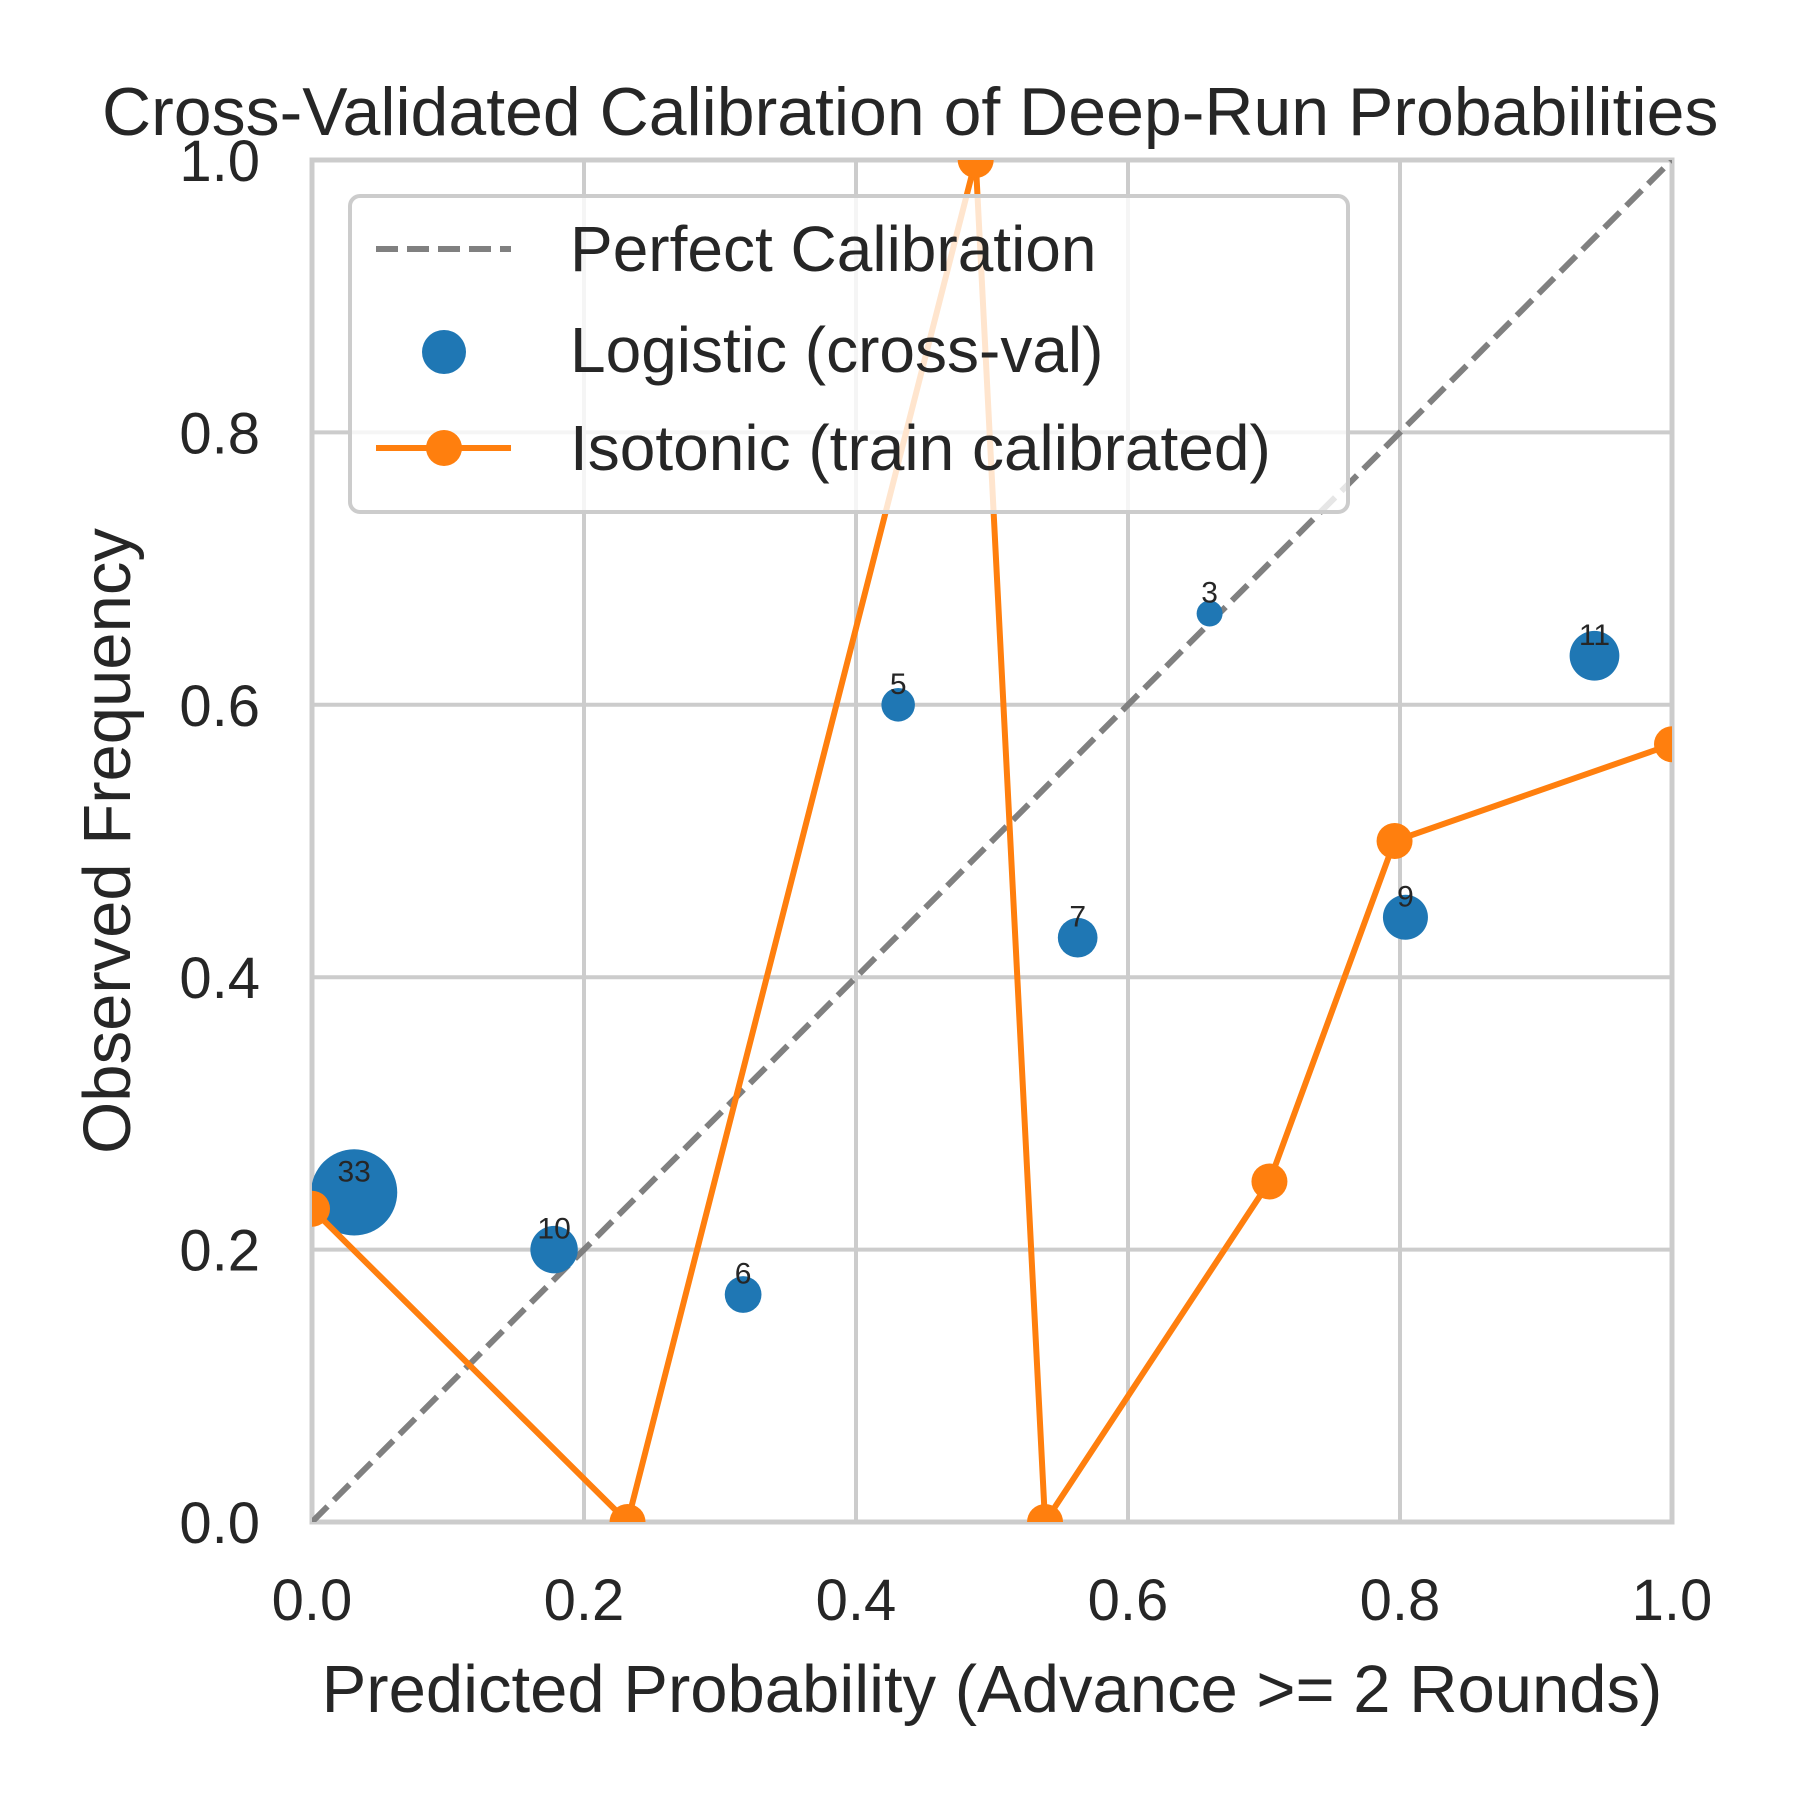  What do you see at coordinates (219, 1251) in the screenshot?
I see `y-tick-label: 0.2` at bounding box center [219, 1251].